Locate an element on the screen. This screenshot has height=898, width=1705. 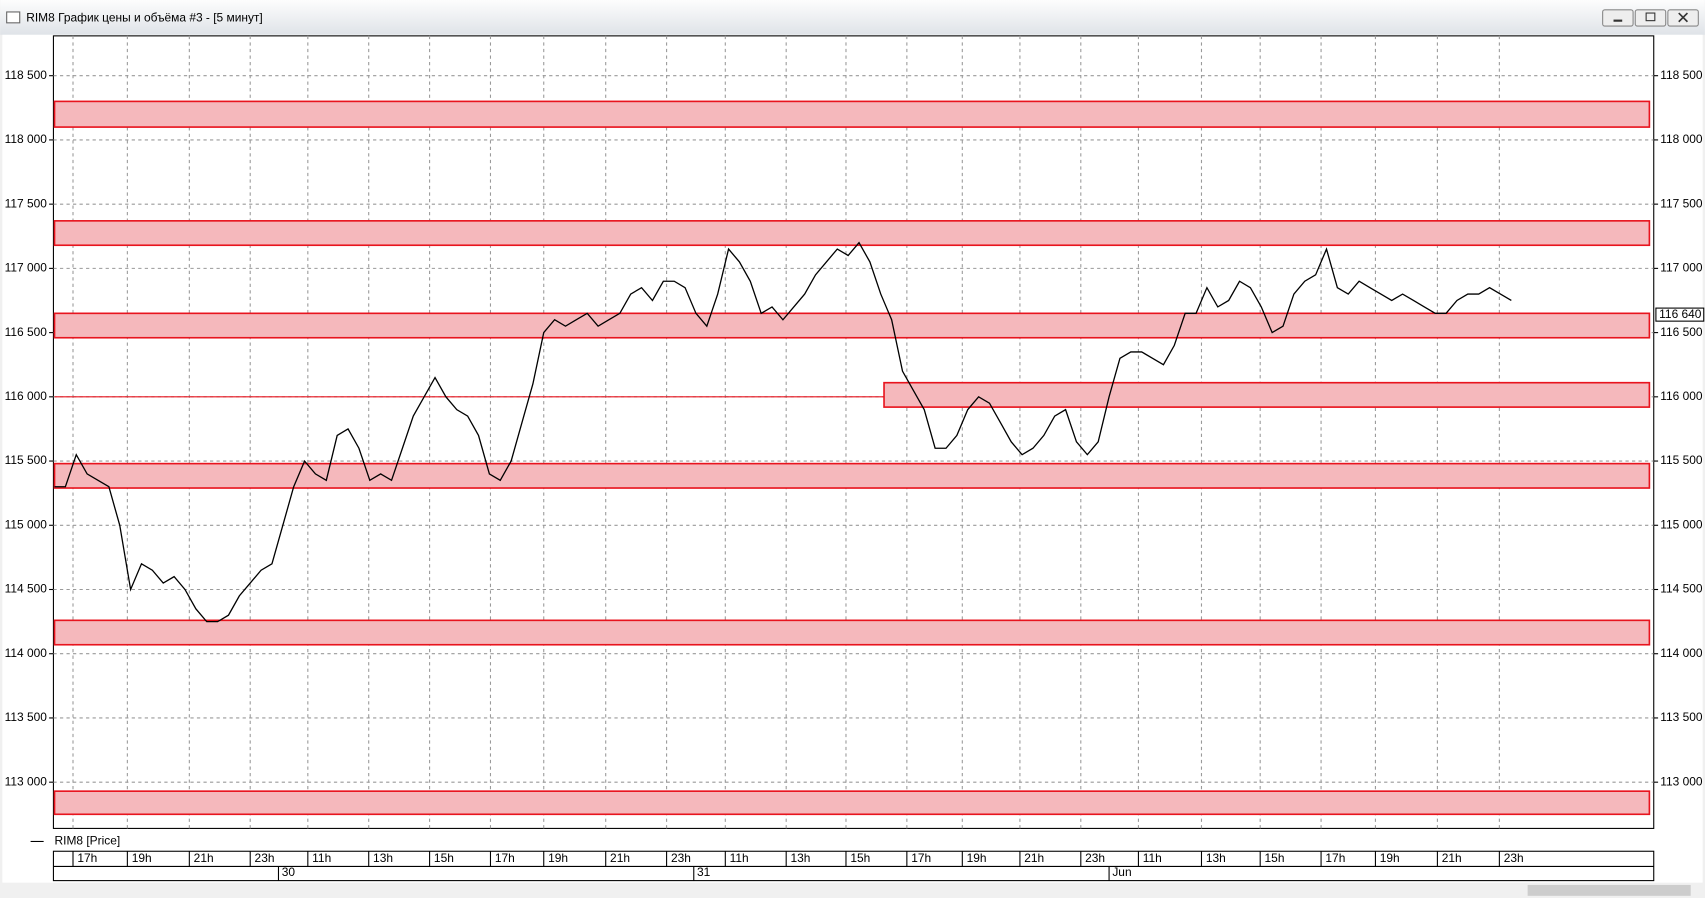
y2-tick-label: 116 500 is located at coordinates (1681, 332).